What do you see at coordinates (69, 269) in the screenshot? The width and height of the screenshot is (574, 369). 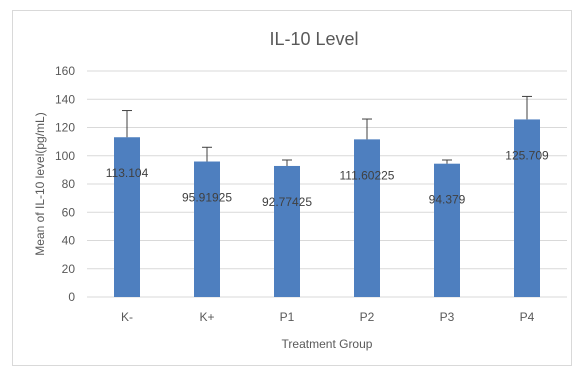 I see `y-tick-label: 20` at bounding box center [69, 269].